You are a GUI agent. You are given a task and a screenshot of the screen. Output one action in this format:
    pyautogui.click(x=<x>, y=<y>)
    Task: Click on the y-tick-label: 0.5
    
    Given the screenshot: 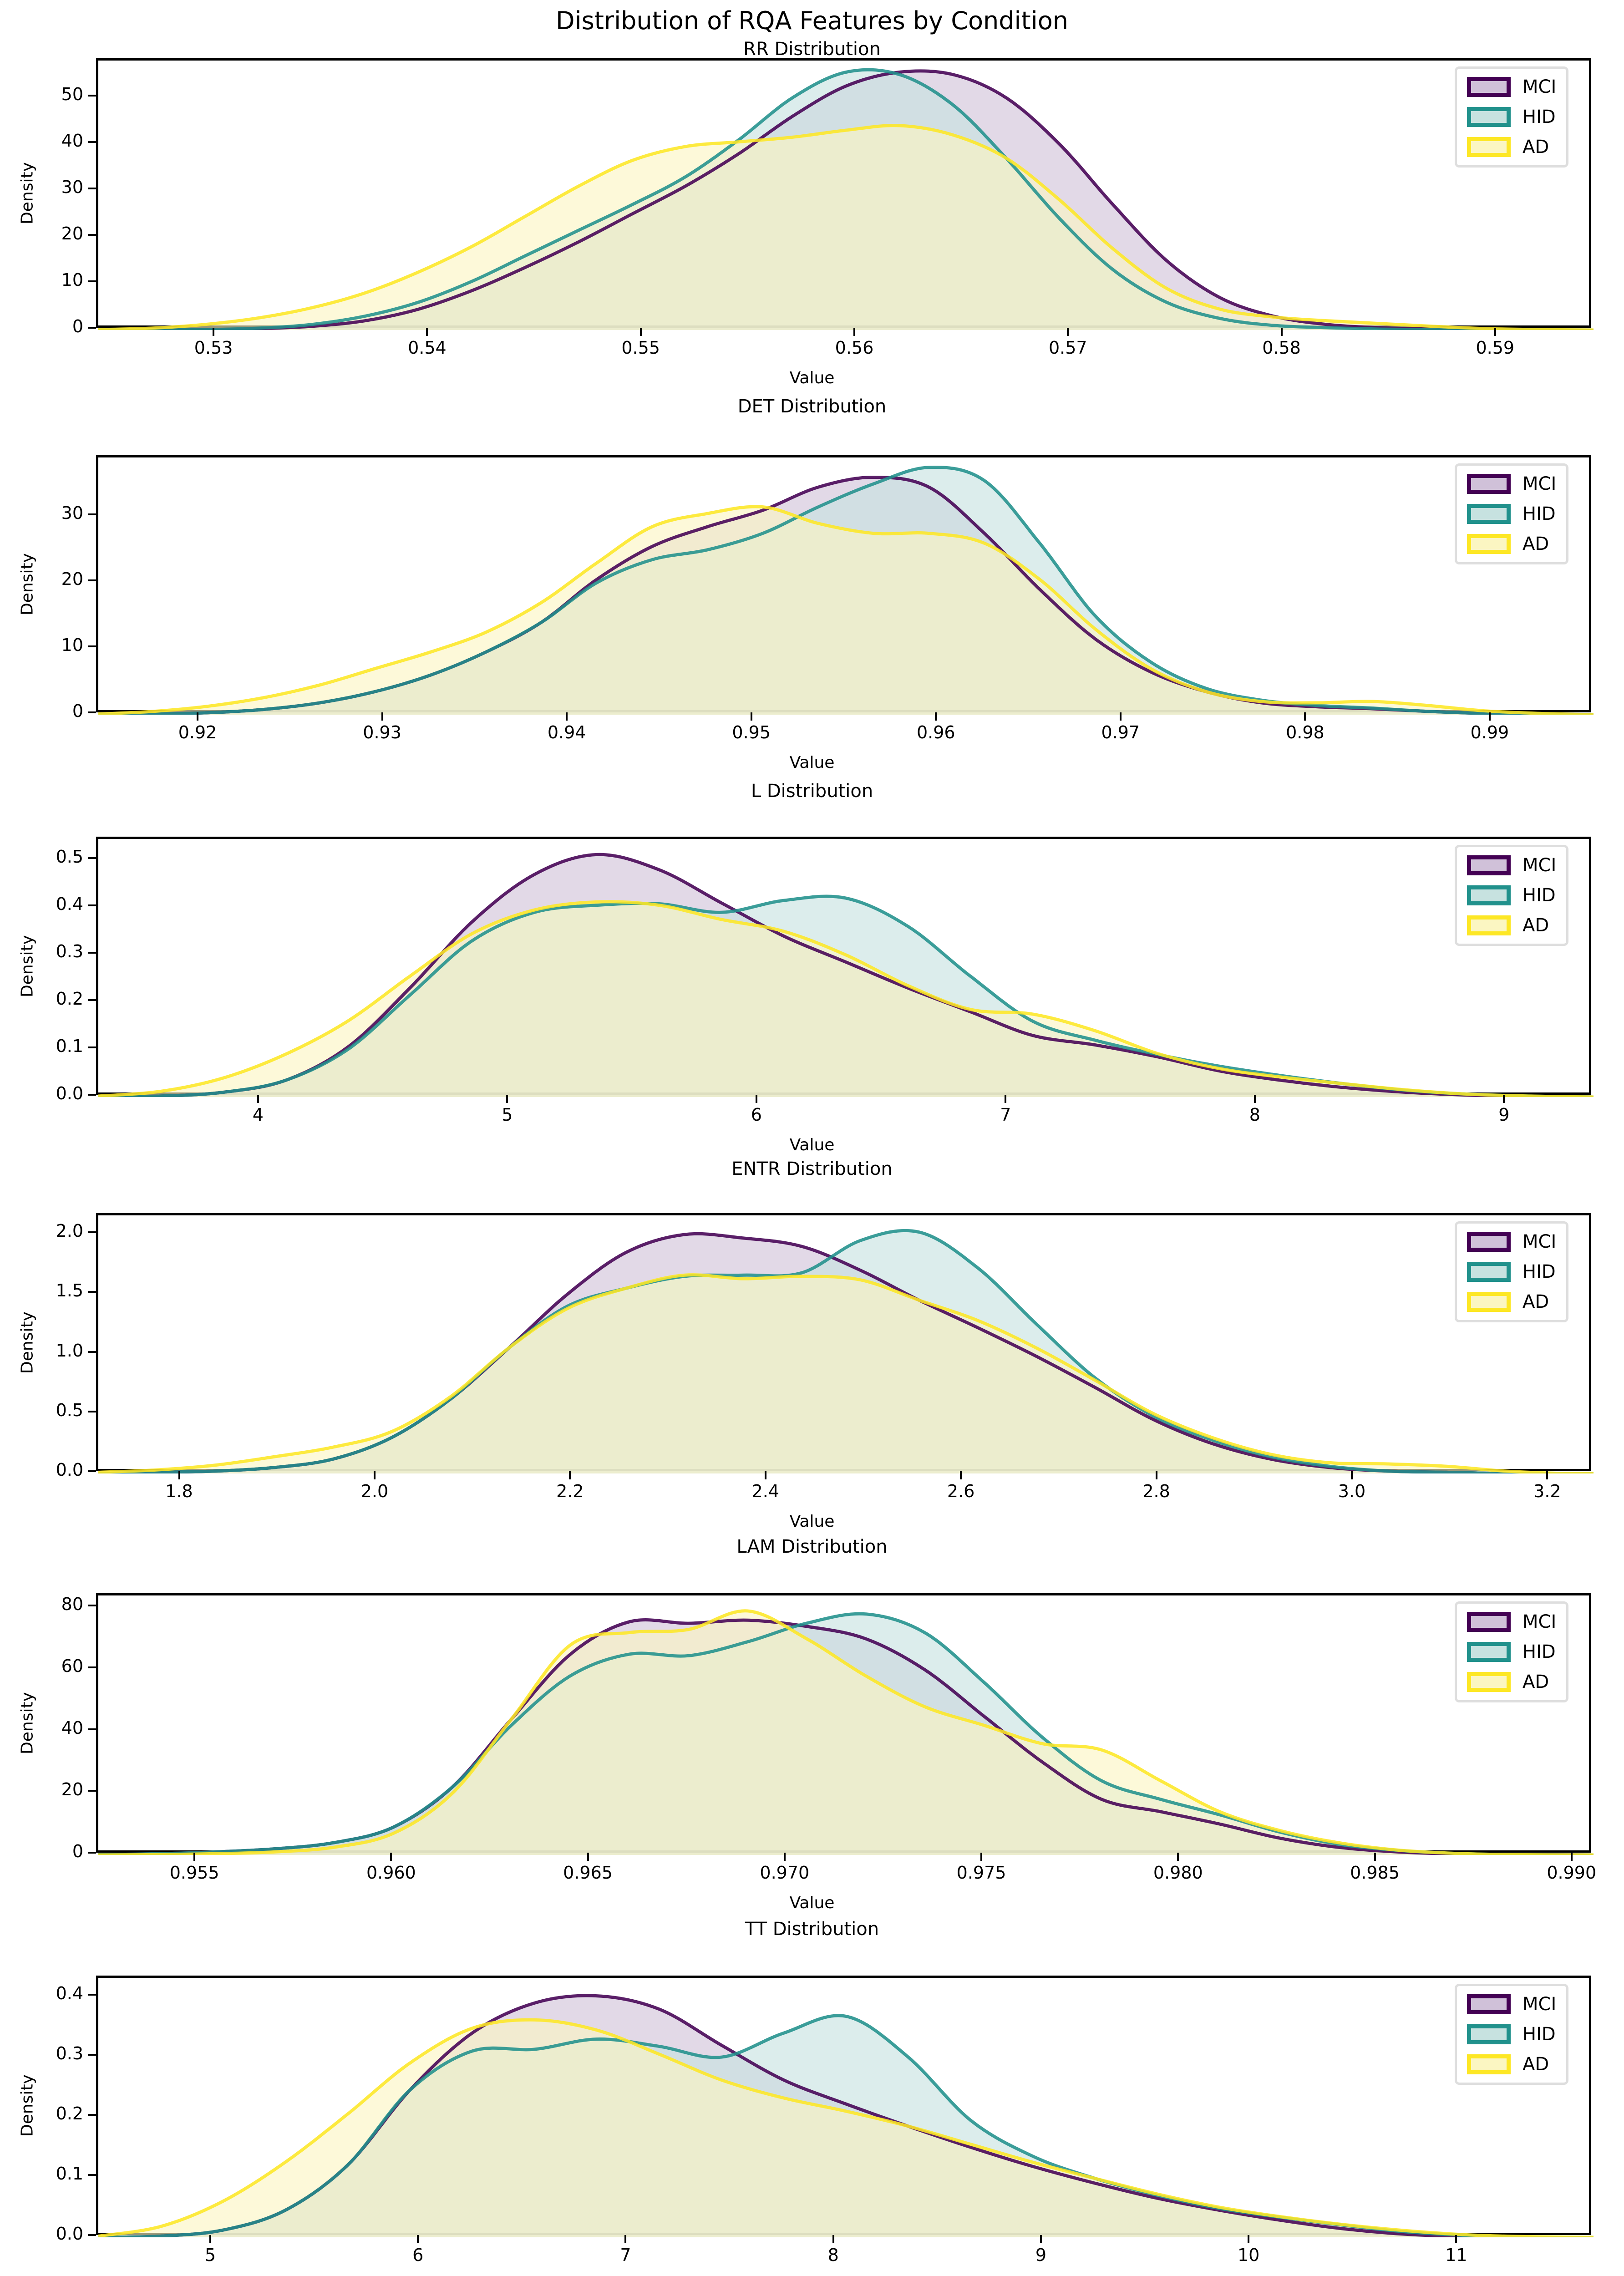 What is the action you would take?
    pyautogui.click(x=69, y=1410)
    